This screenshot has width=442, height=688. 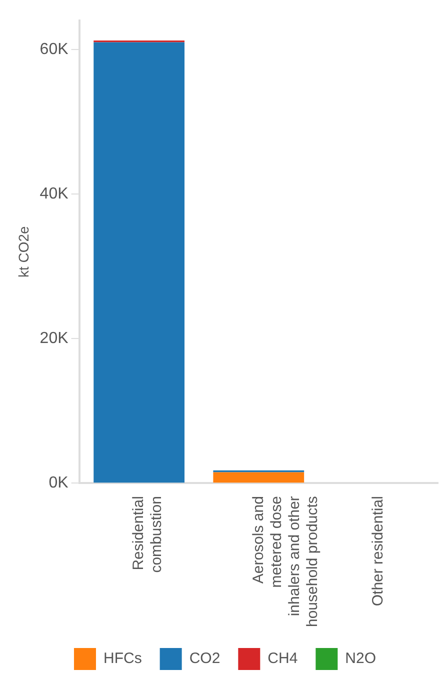 What do you see at coordinates (54, 338) in the screenshot?
I see `y-tick-label: 20K` at bounding box center [54, 338].